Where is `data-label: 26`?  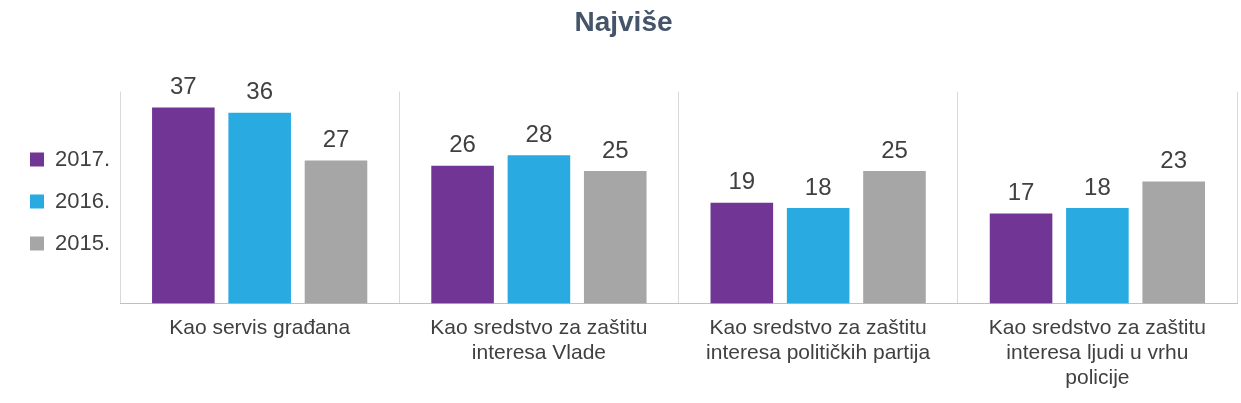 data-label: 26 is located at coordinates (462, 144).